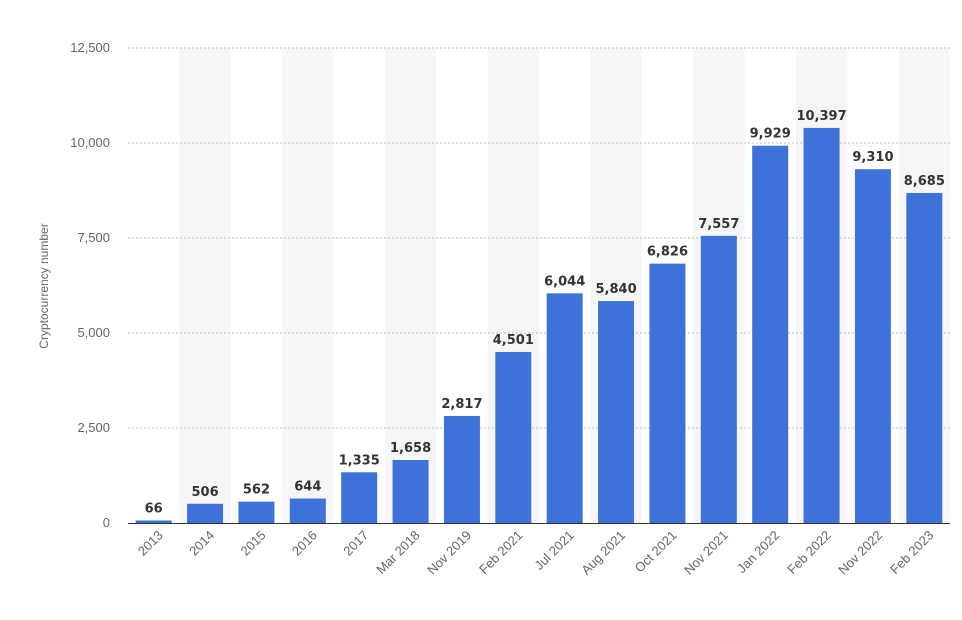 This screenshot has height=620, width=962. What do you see at coordinates (304, 543) in the screenshot?
I see `x-tick-label: 2016` at bounding box center [304, 543].